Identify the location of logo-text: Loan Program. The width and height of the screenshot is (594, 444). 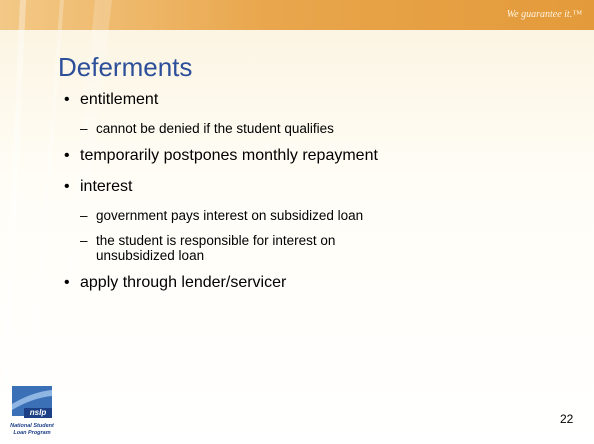
(31, 433).